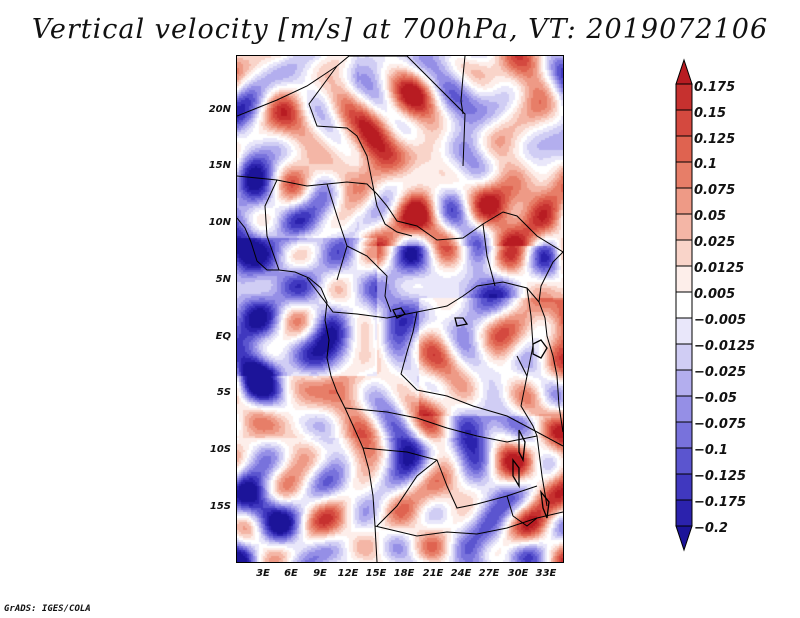 The width and height of the screenshot is (800, 618). What do you see at coordinates (711, 528) in the screenshot?
I see `colorbar-label: −0.2` at bounding box center [711, 528].